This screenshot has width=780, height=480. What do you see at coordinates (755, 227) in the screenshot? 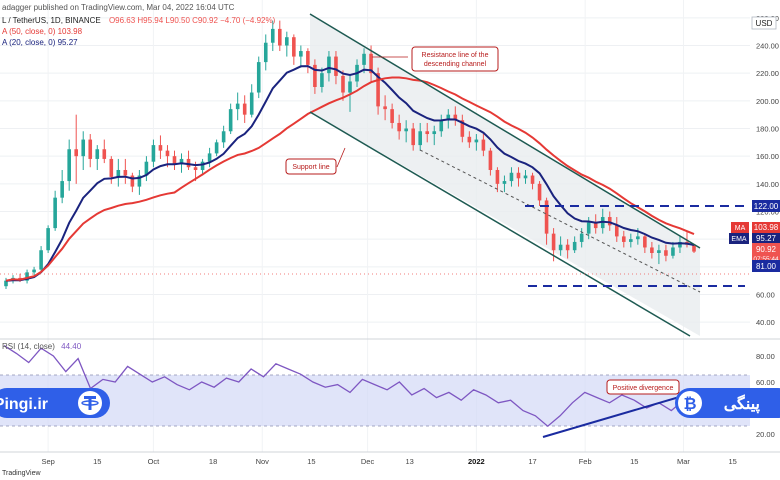
I see `ma-badge: MA 103.98` at bounding box center [755, 227].